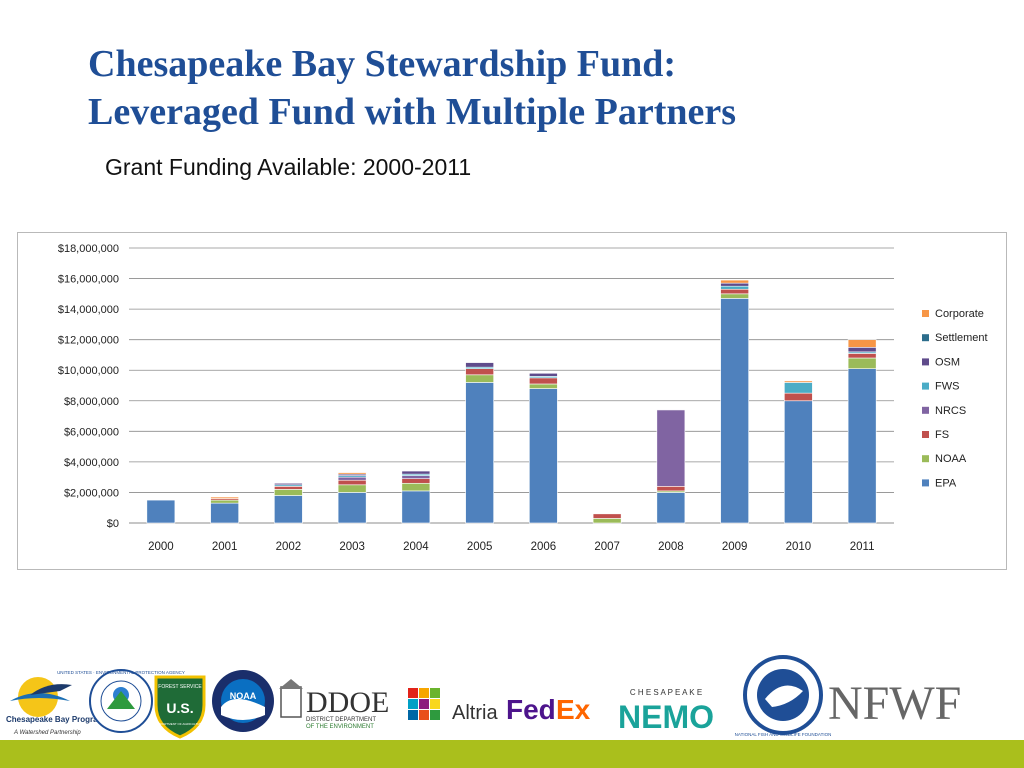 This screenshot has height=768, width=1024. Describe the element at coordinates (951, 459) in the screenshot. I see `legend-label: NOAA` at that location.